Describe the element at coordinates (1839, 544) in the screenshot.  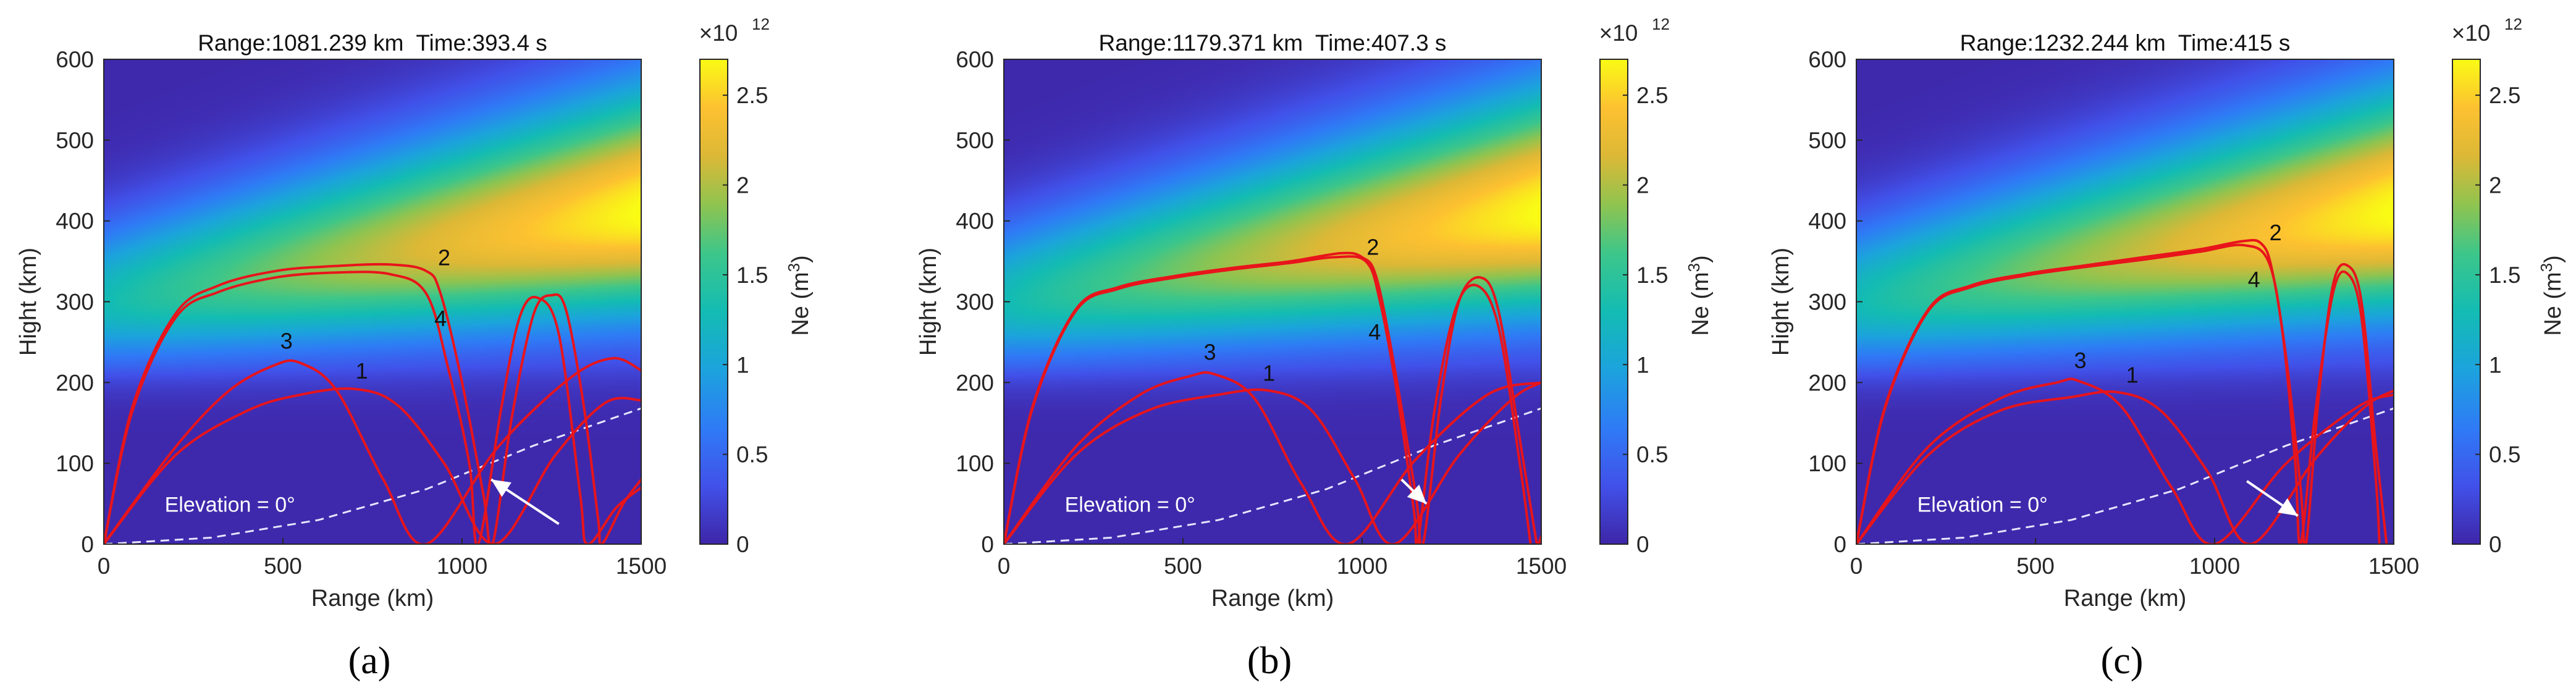
I see `y-tick-label: 0` at that location.